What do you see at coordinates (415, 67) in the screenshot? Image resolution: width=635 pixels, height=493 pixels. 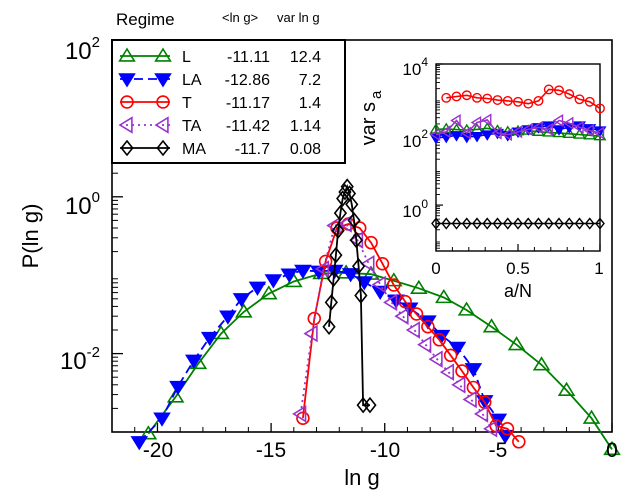 I see `inset-y-tick-label: 10⁴` at bounding box center [415, 67].